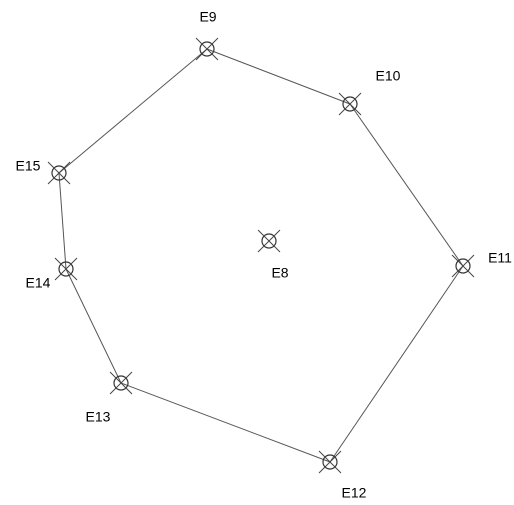 This screenshot has height=505, width=514. What do you see at coordinates (354, 493) in the screenshot?
I see `node-label: E12` at bounding box center [354, 493].